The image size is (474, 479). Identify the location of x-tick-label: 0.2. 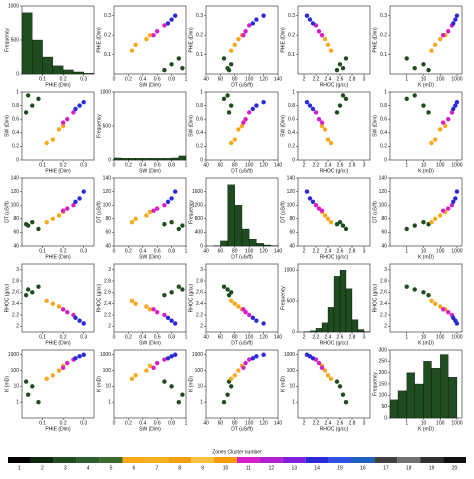
(128, 337).